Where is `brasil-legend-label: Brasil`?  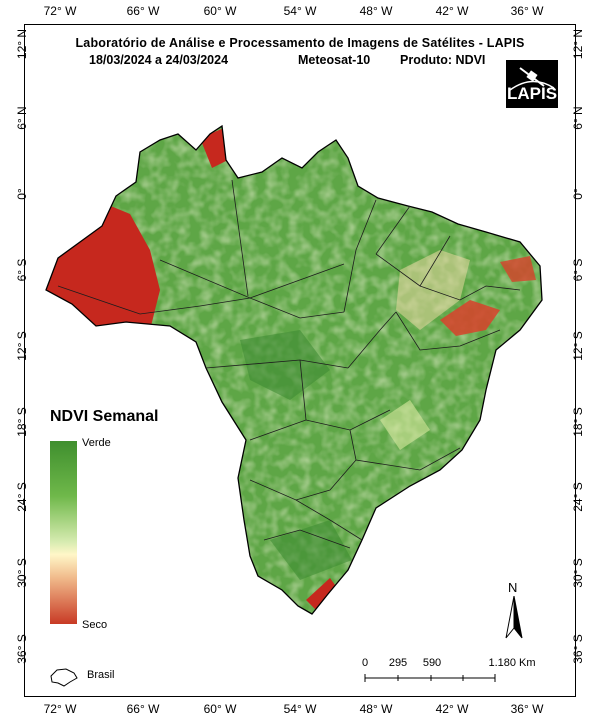 brasil-legend-label: Brasil is located at coordinates (101, 675).